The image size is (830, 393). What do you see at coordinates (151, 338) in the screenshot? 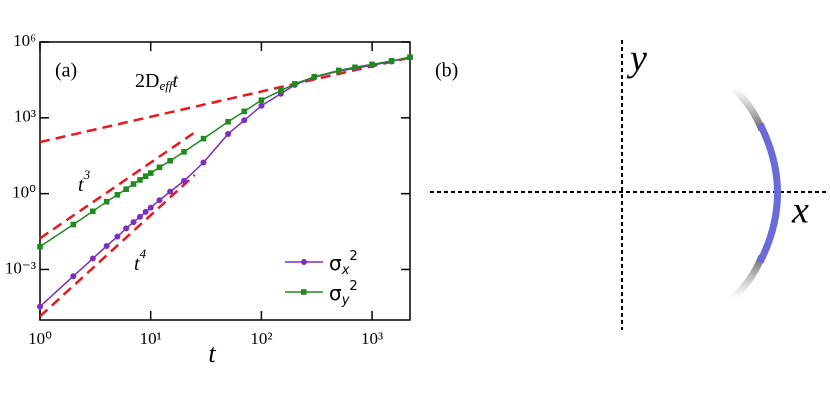
I see `x-tick-label: 10¹` at bounding box center [151, 338].